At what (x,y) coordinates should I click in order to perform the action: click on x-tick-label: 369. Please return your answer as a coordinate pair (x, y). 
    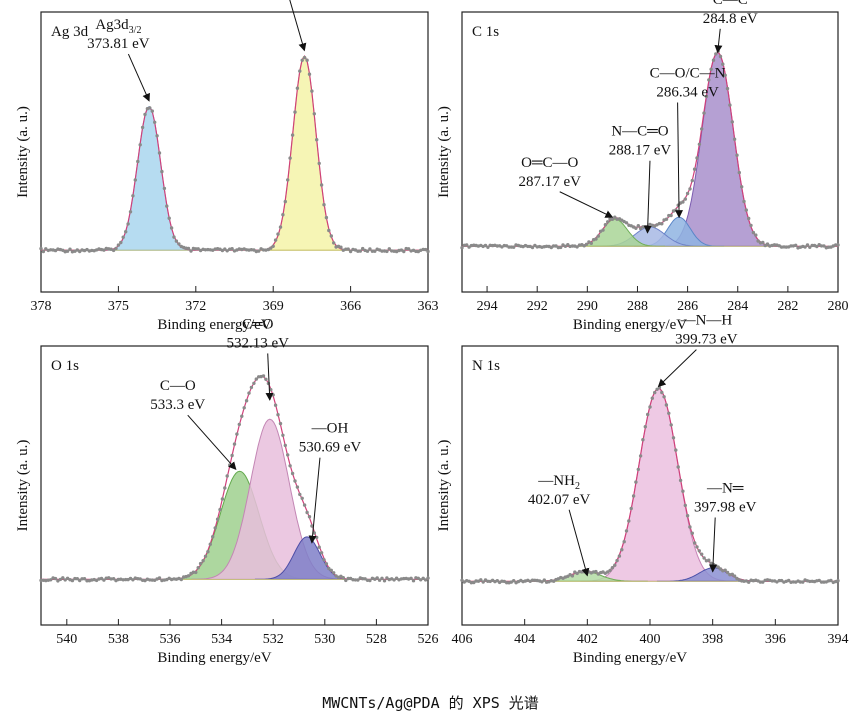
    Looking at the image, I should click on (273, 306).